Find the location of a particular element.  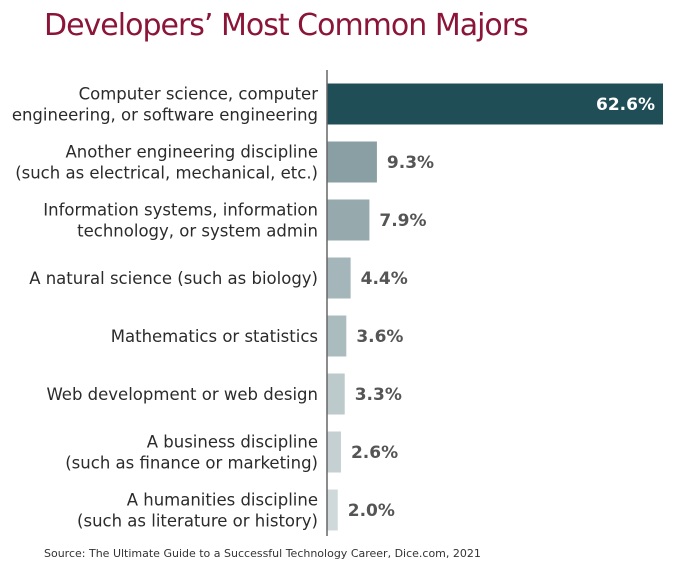

category-label-3: A natural science (such as biology) is located at coordinates (173, 278).